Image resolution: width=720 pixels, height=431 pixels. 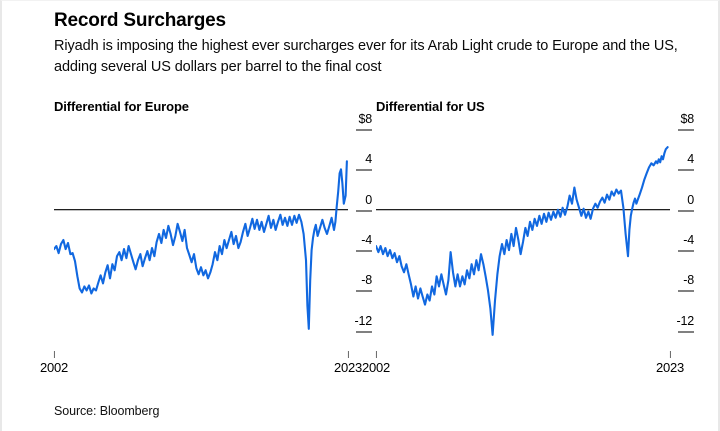 I want to click on panel-title-us: Differential for US, so click(x=430, y=106).